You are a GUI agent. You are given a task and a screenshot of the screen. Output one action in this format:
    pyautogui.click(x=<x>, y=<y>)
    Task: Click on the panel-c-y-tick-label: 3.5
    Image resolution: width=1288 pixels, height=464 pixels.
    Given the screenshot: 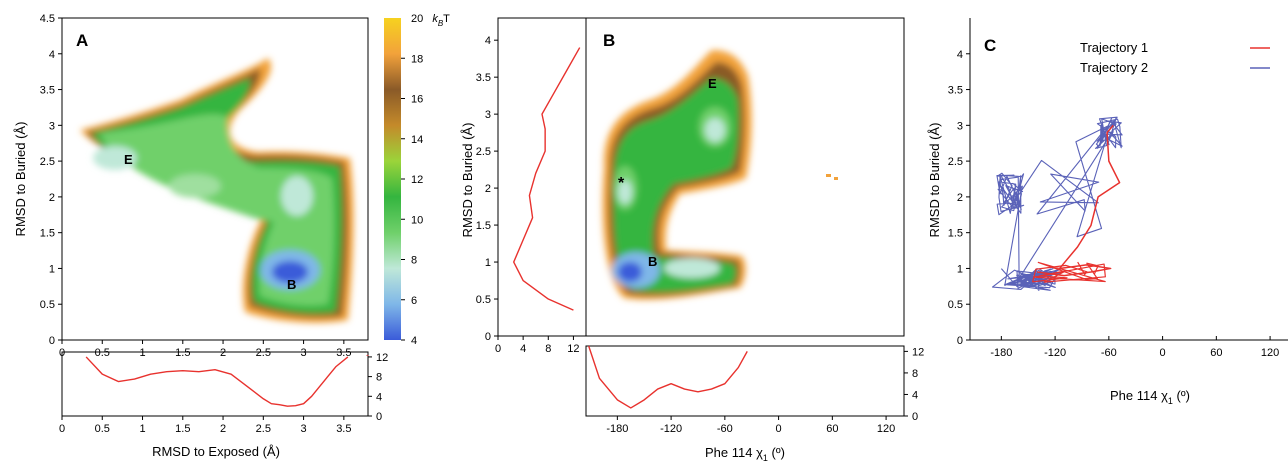 What is the action you would take?
    pyautogui.click(x=955, y=91)
    